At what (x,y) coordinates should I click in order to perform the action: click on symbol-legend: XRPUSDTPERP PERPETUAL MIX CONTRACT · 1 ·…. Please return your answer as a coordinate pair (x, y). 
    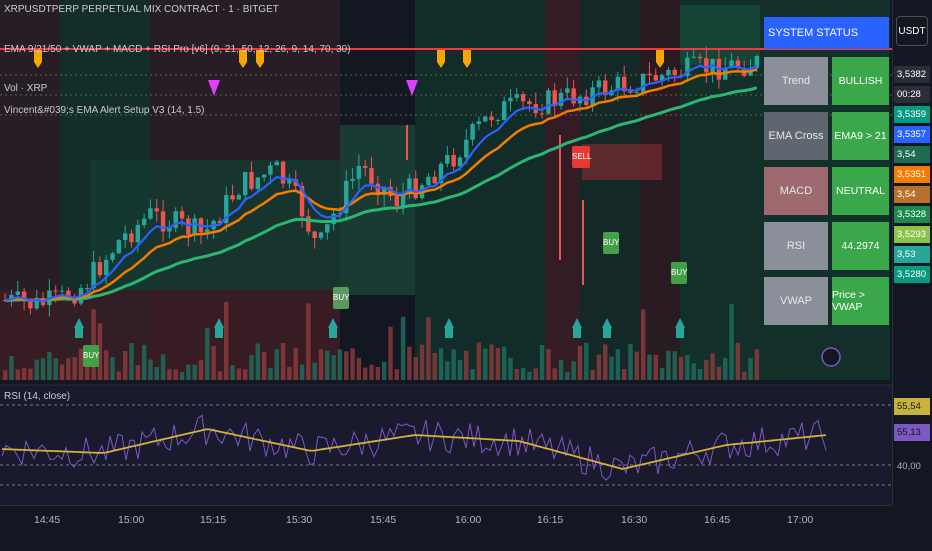
    Looking at the image, I should click on (141, 9).